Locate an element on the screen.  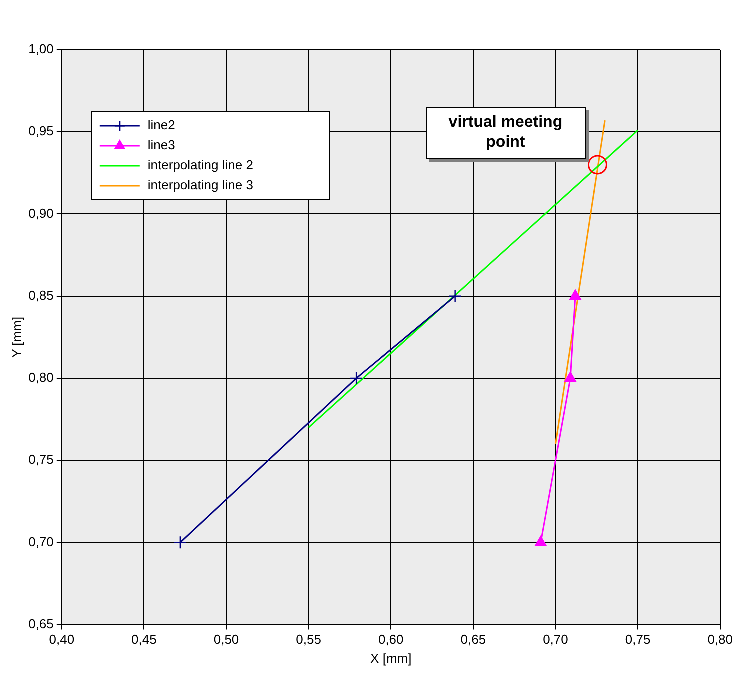
y-tick-label: 0,75 is located at coordinates (41, 460).